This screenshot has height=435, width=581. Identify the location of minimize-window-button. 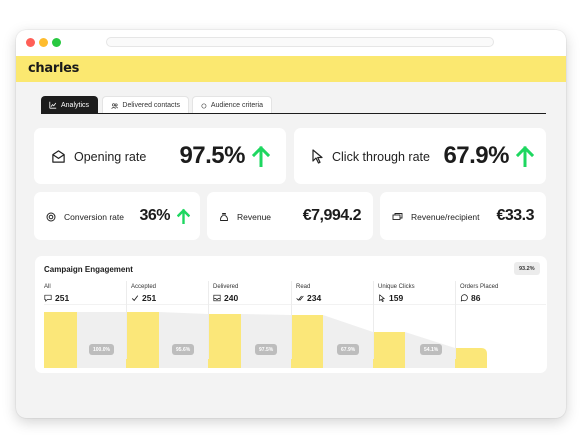
(43, 42).